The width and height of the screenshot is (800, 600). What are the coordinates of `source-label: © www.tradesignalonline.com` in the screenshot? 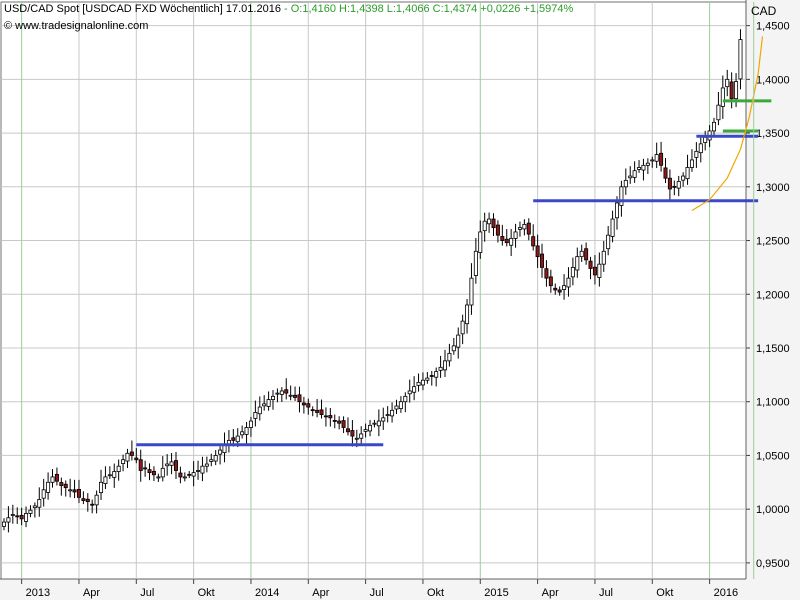 It's located at (76, 26).